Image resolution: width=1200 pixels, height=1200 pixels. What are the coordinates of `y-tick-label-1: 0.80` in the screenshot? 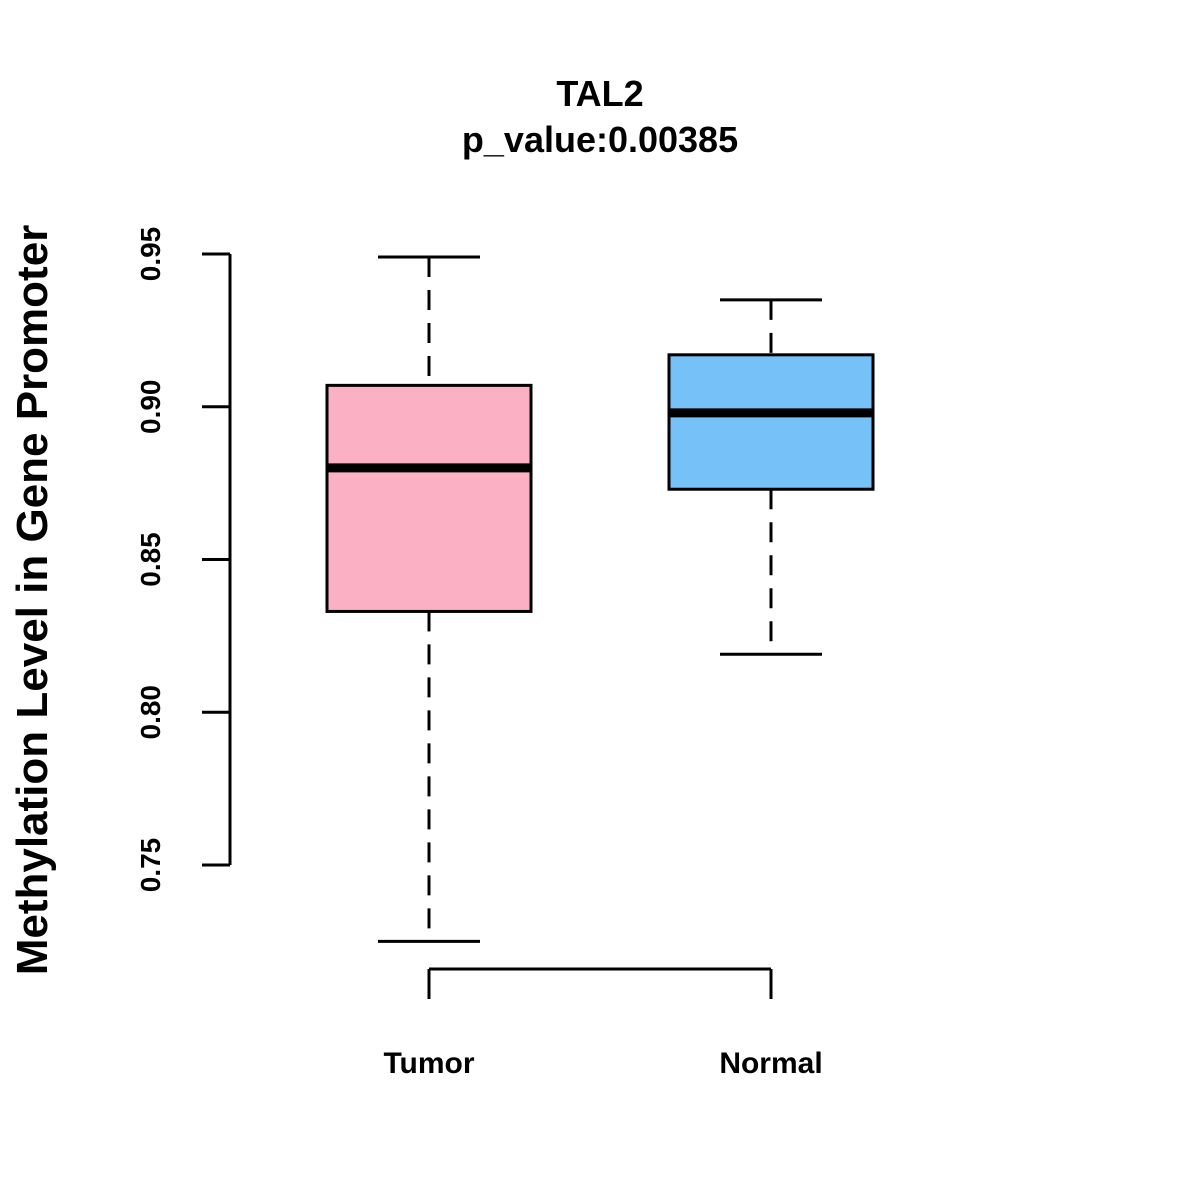 It's located at (150, 712).